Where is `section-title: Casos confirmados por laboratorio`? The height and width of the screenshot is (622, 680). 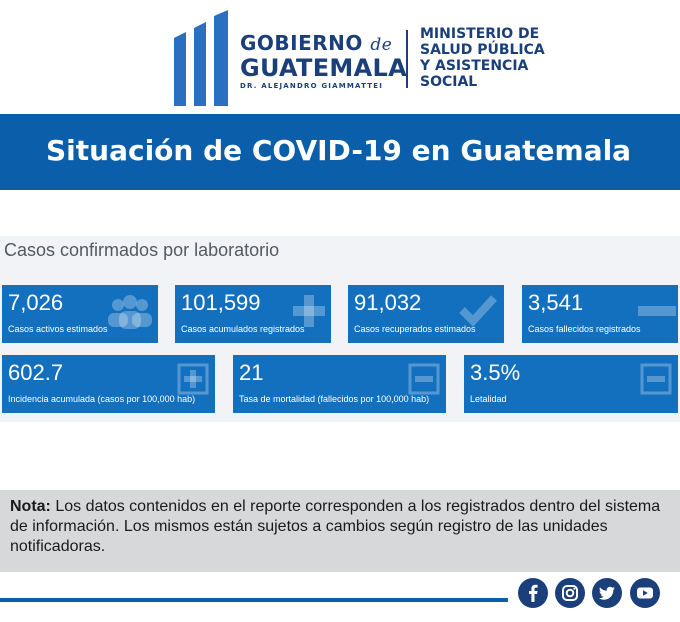 section-title: Casos confirmados por laboratorio is located at coordinates (142, 250).